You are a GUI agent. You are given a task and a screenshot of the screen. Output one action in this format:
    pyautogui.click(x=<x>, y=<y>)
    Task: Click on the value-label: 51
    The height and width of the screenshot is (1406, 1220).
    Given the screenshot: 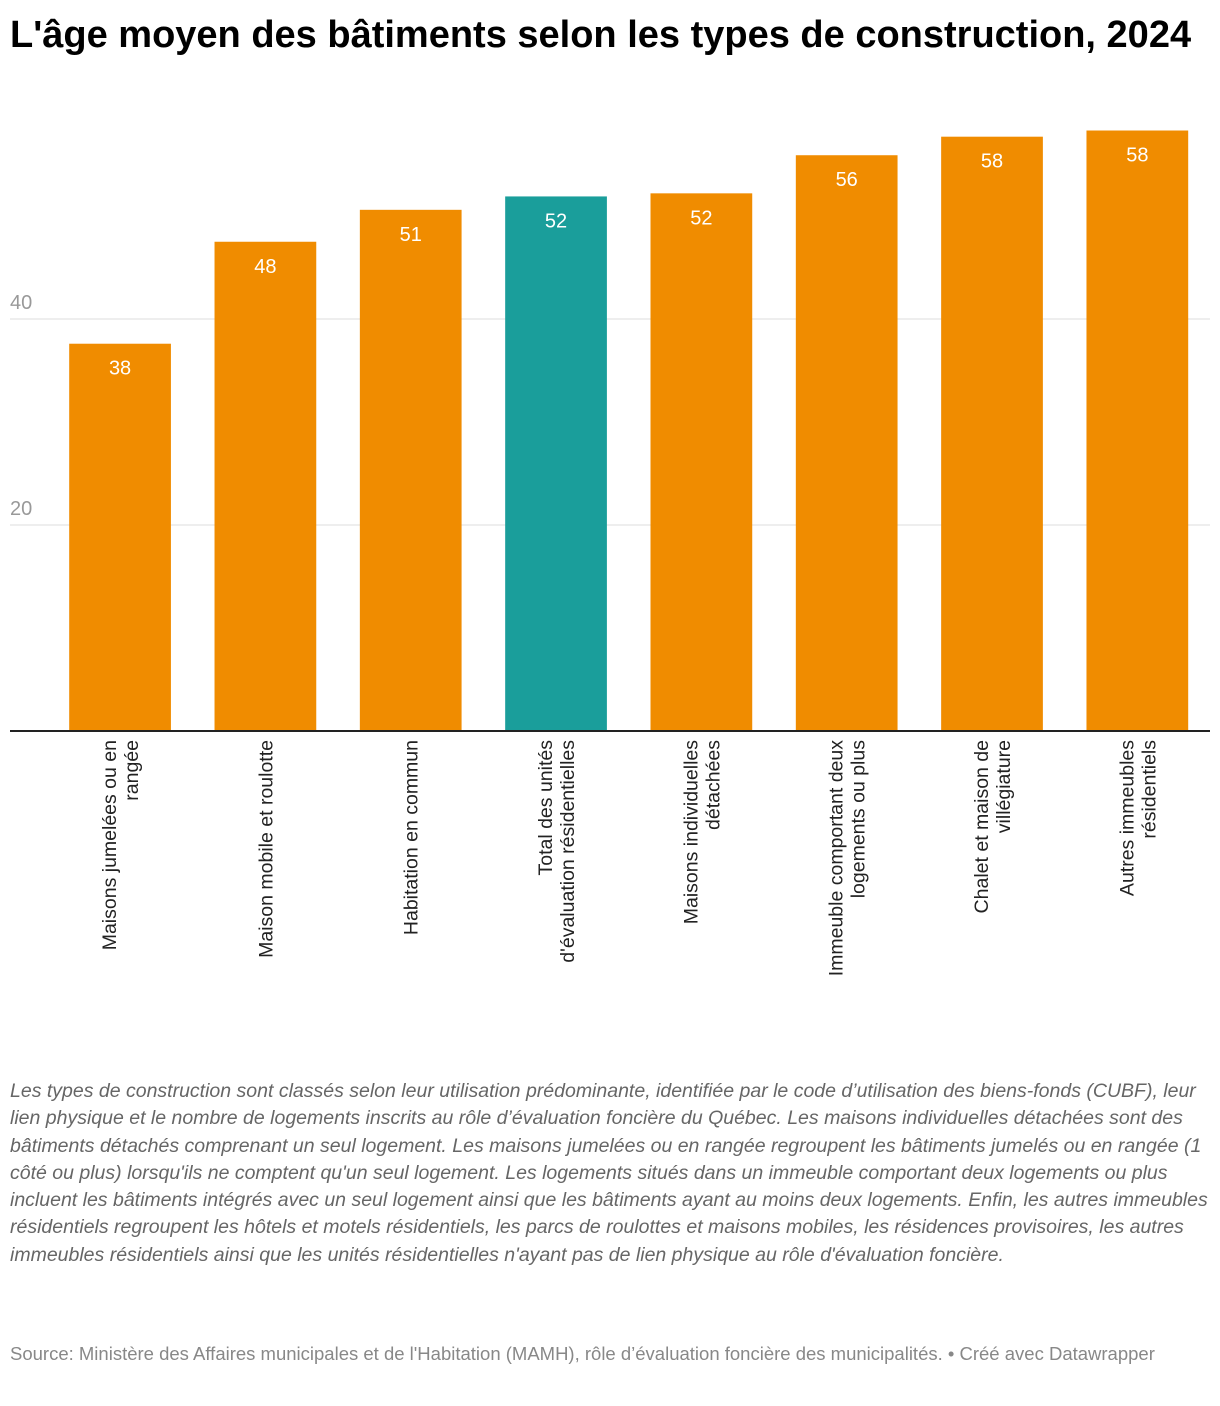 What is the action you would take?
    pyautogui.click(x=411, y=235)
    